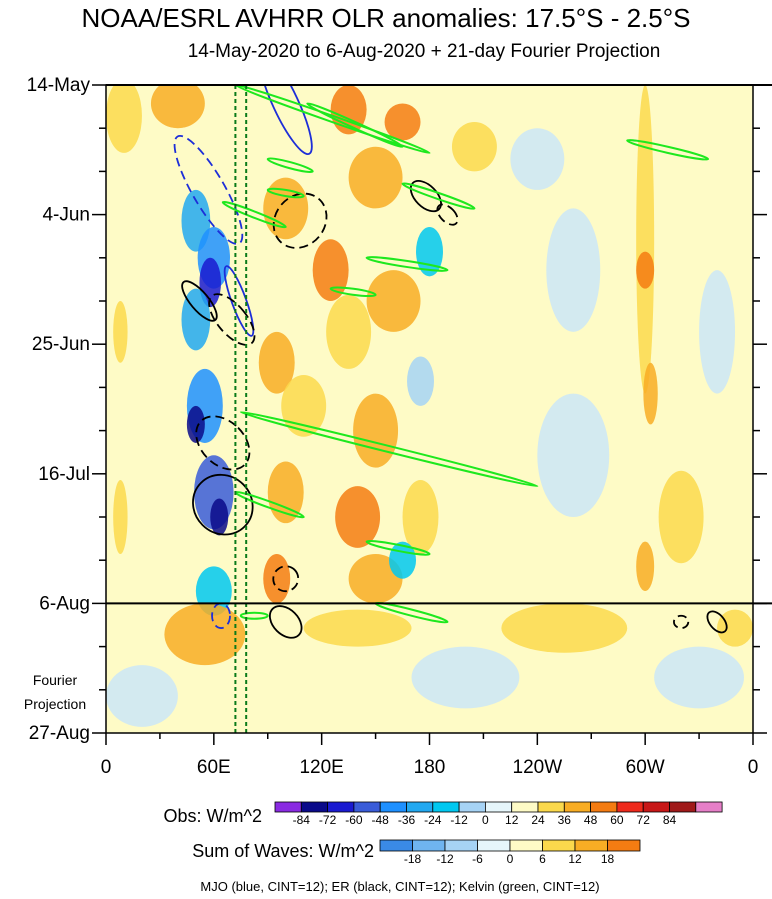 The image size is (772, 899). I want to click on waves-colorbar-boxes: -18 -12 -6 0 6 12 18, so click(510, 852).